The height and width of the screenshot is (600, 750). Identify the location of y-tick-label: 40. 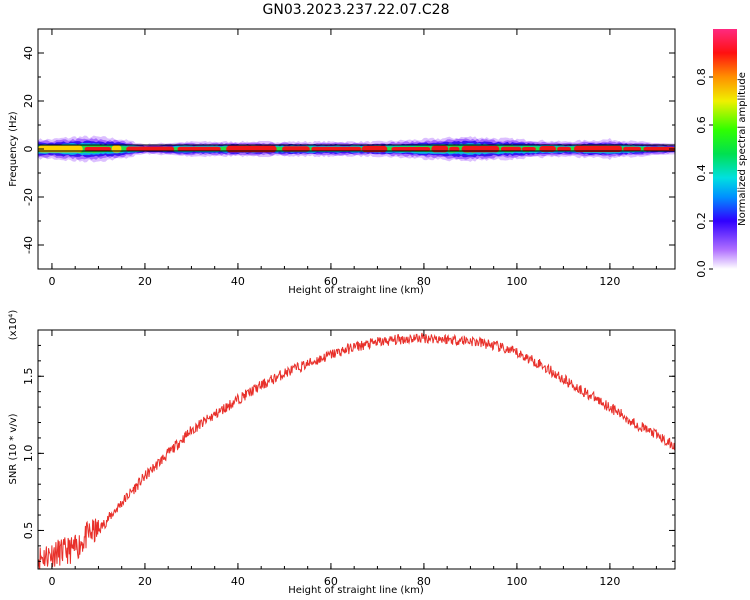
(28, 53).